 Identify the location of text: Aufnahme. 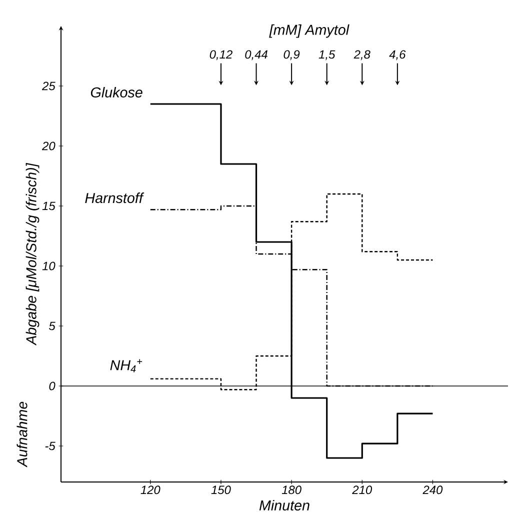
(22, 435).